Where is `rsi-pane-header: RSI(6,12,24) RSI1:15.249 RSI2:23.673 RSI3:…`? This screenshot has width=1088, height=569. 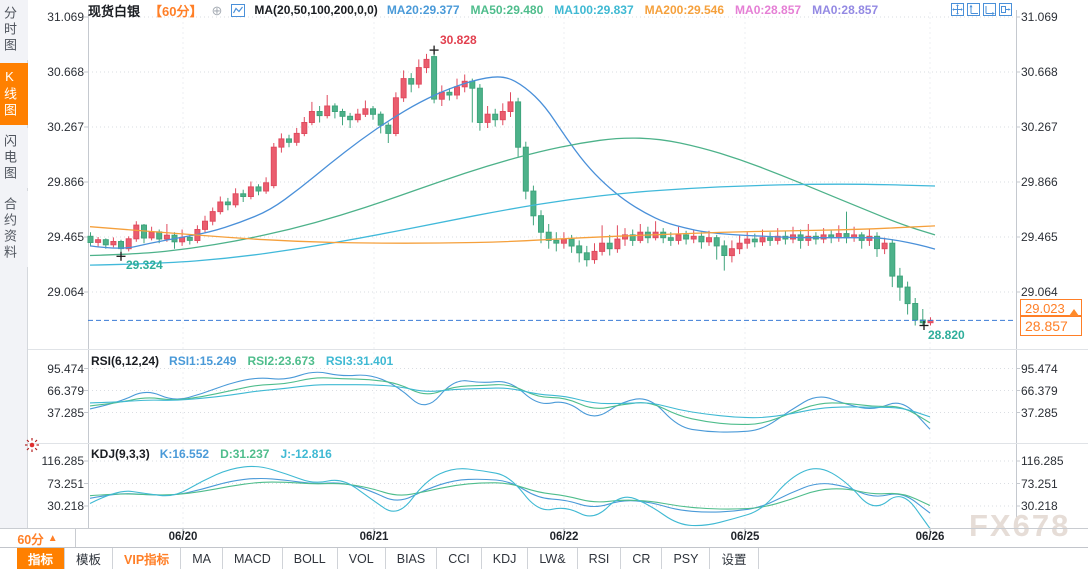
rsi-pane-header: RSI(6,12,24) RSI1:15.249 RSI2:23.673 RSI3:… is located at coordinates (242, 361).